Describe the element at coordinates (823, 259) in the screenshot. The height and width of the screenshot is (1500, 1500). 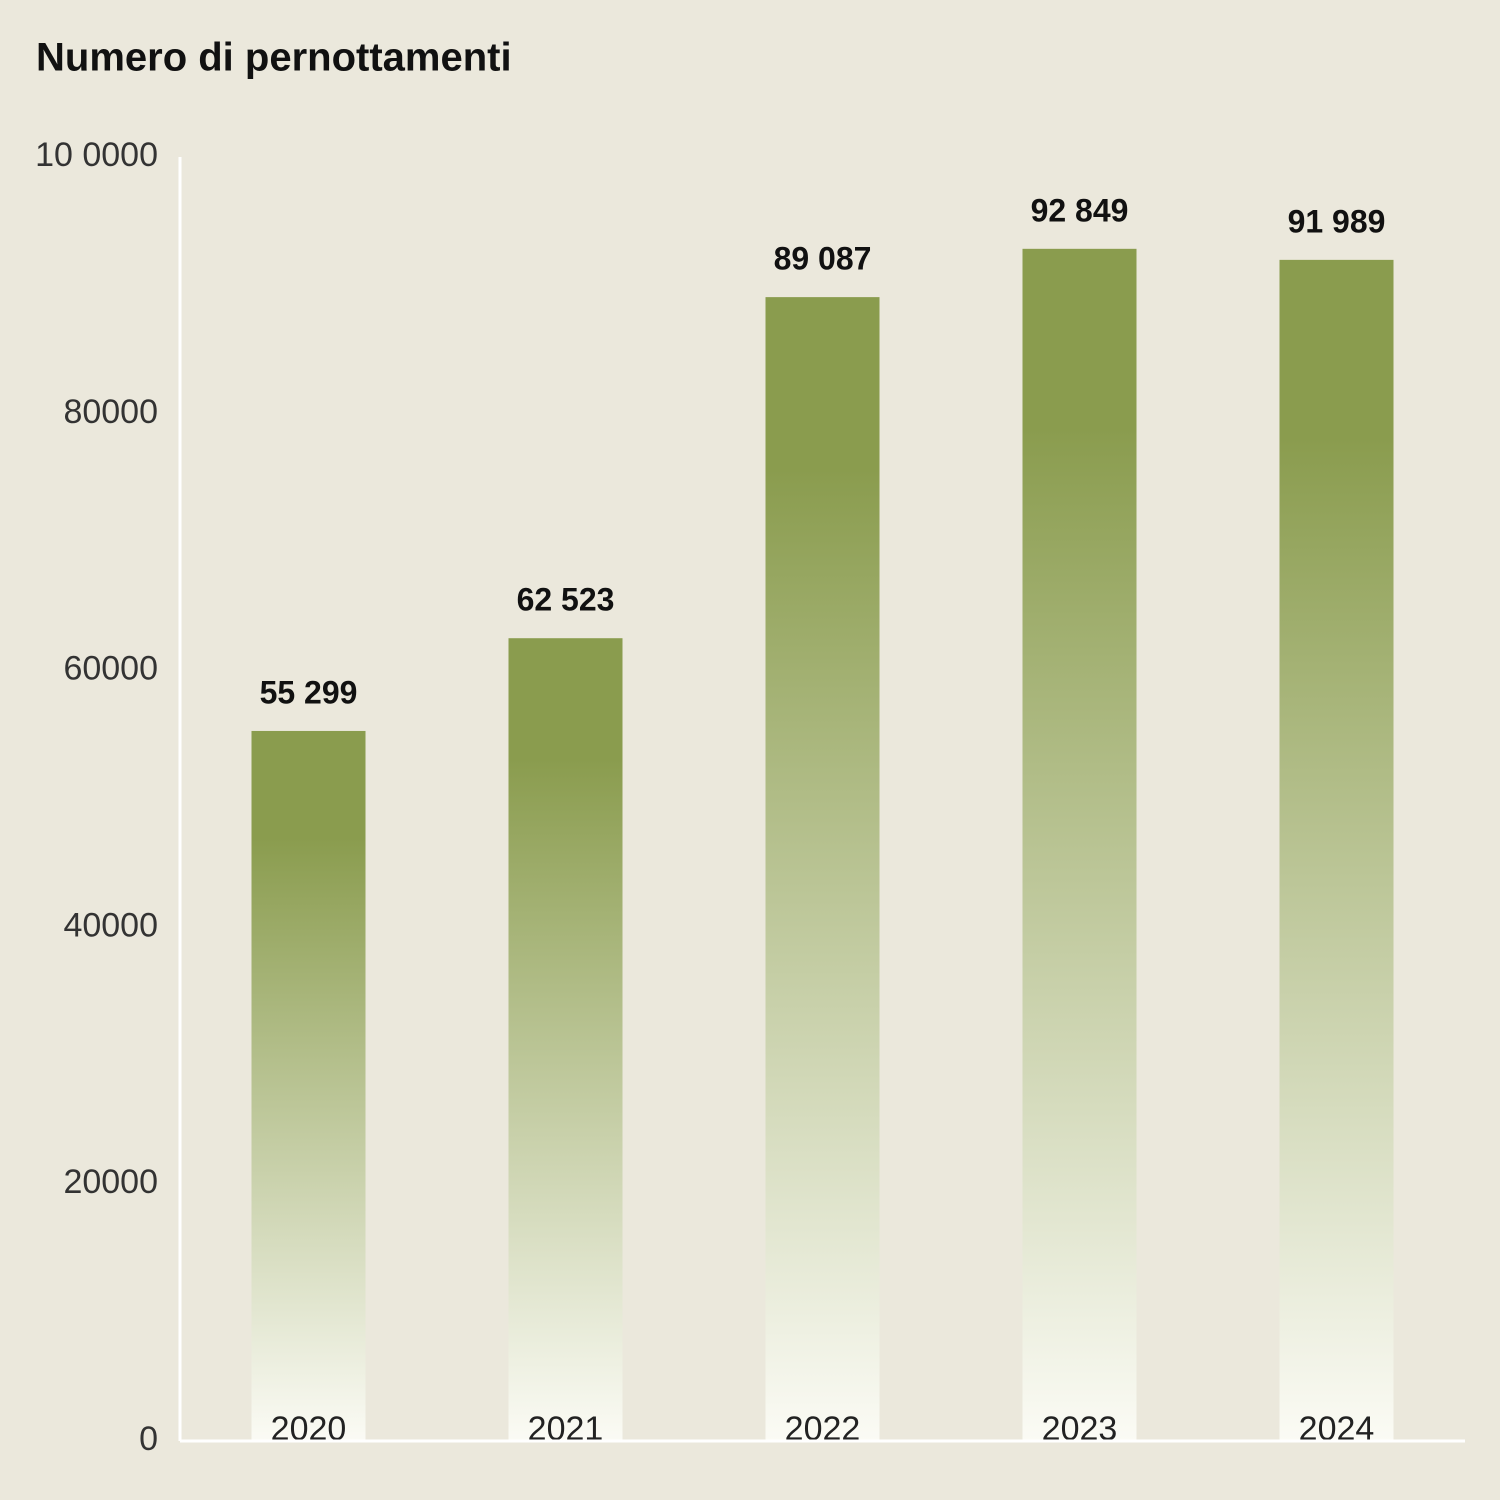
I see `value-label: 89 087` at that location.